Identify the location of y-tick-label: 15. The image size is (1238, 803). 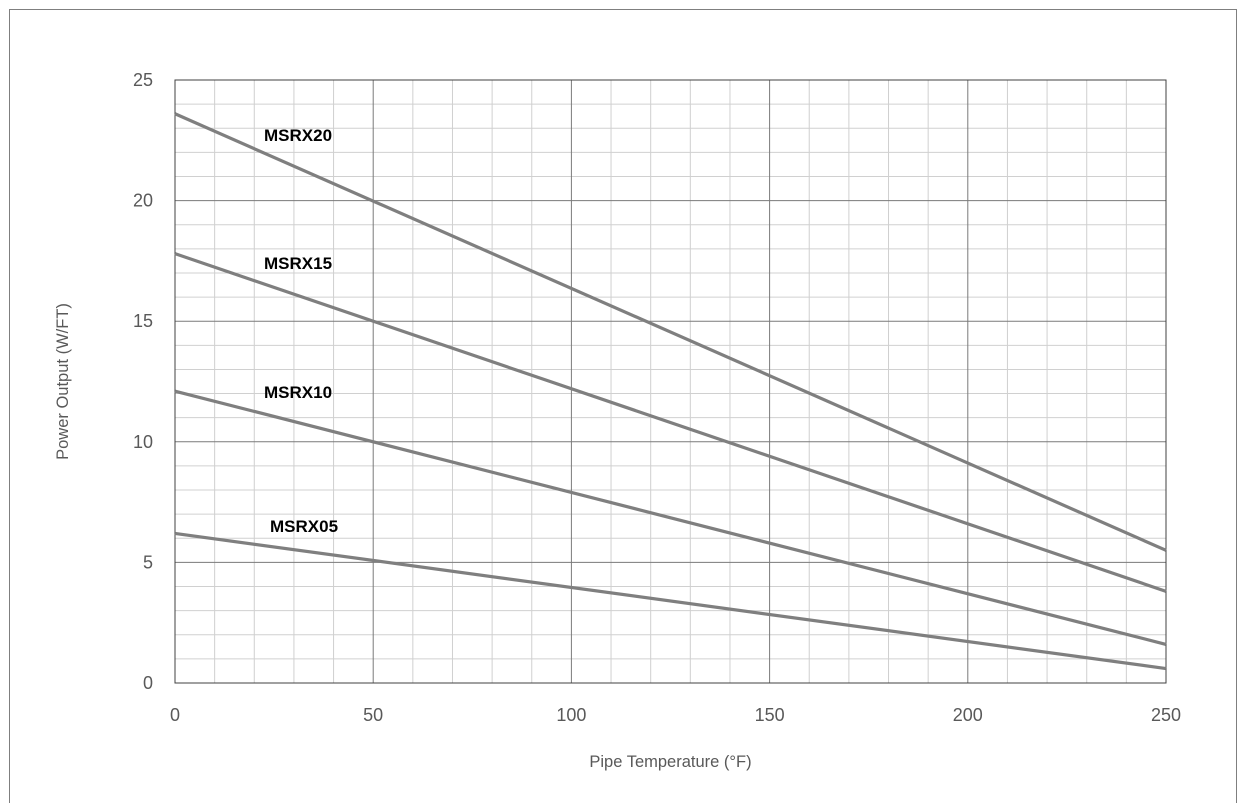
(143, 321).